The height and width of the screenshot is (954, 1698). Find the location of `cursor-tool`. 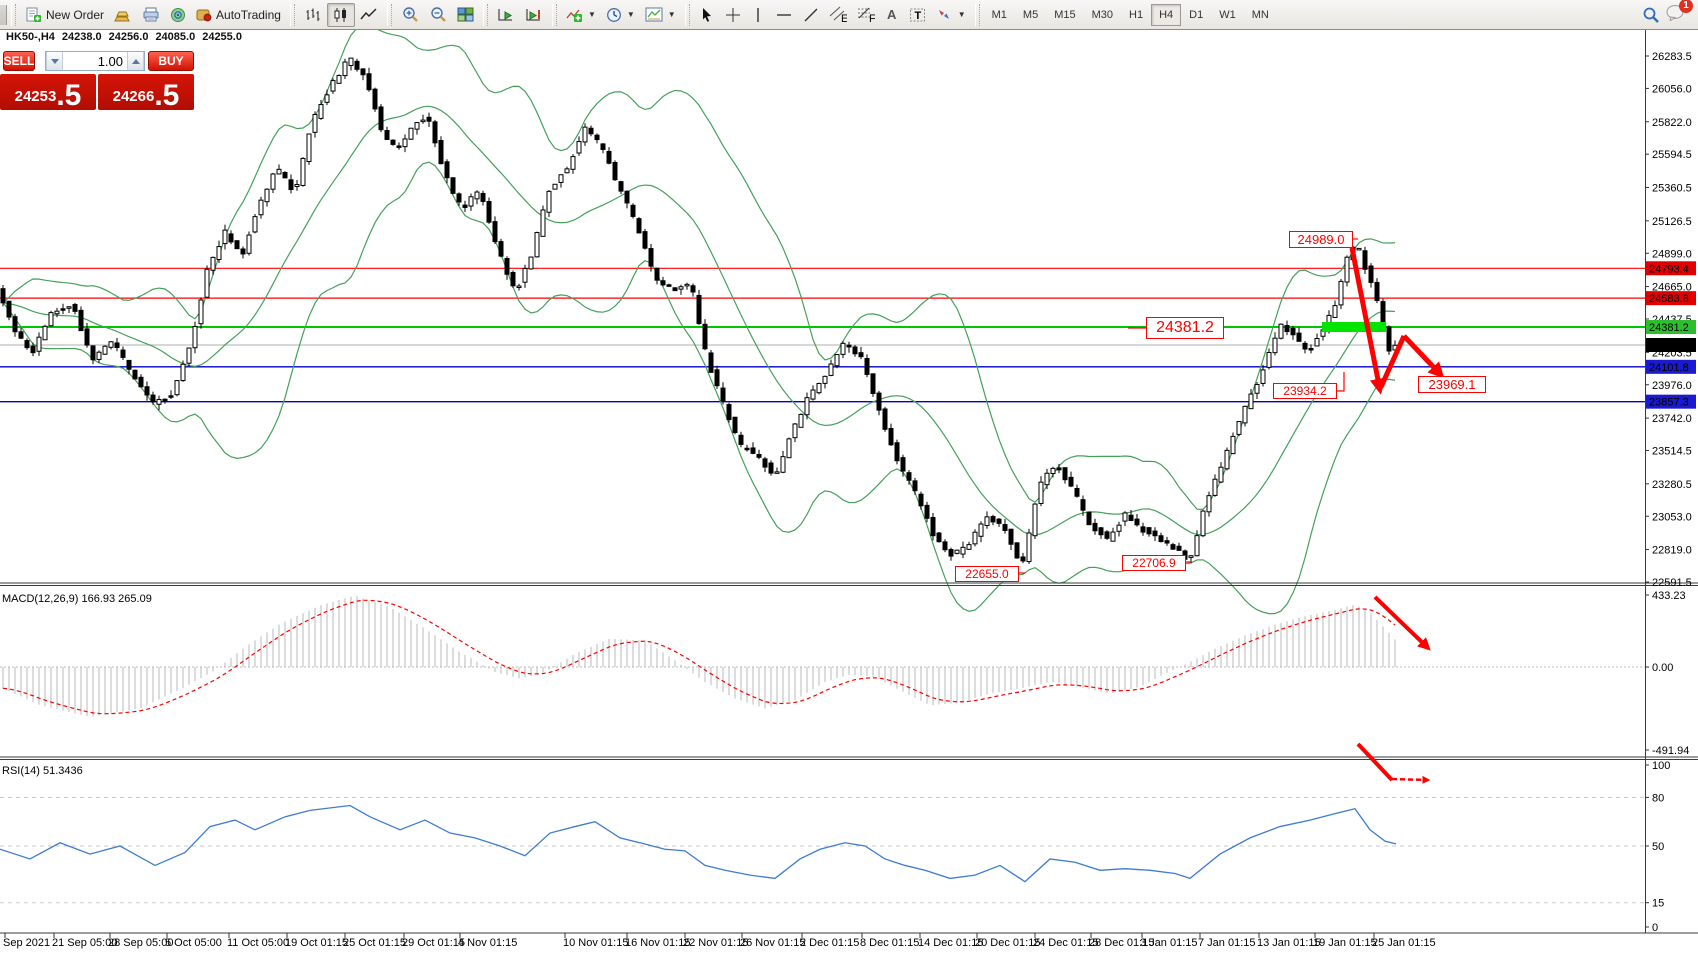

cursor-tool is located at coordinates (707, 15).